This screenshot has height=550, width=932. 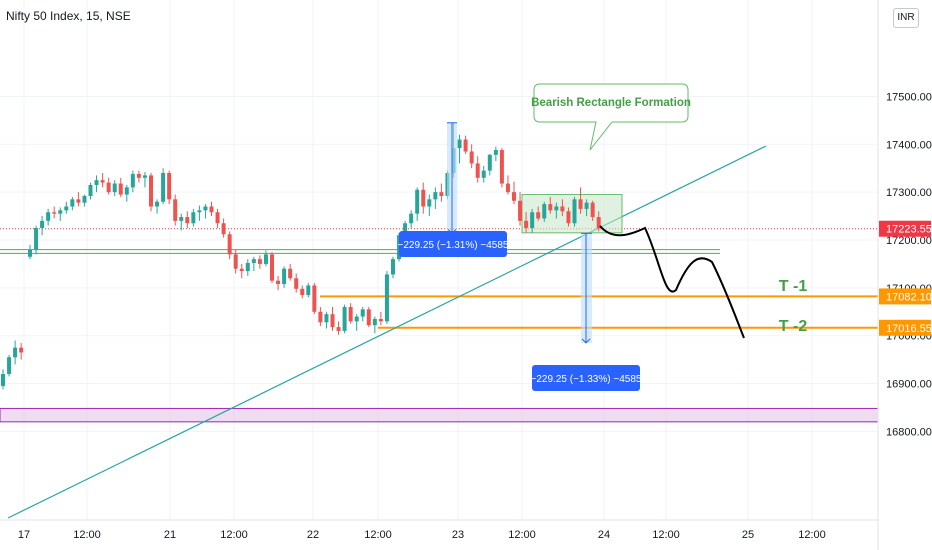 I want to click on measure-down-label: −229.25 (−1.33%) −4585, so click(x=586, y=378).